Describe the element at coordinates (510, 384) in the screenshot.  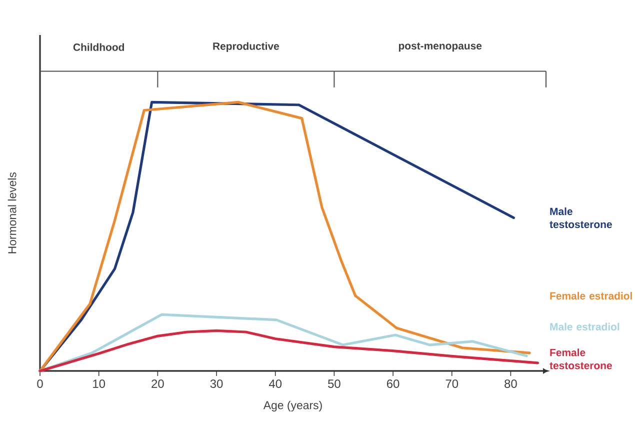
I see `x-tick-label: 80` at that location.